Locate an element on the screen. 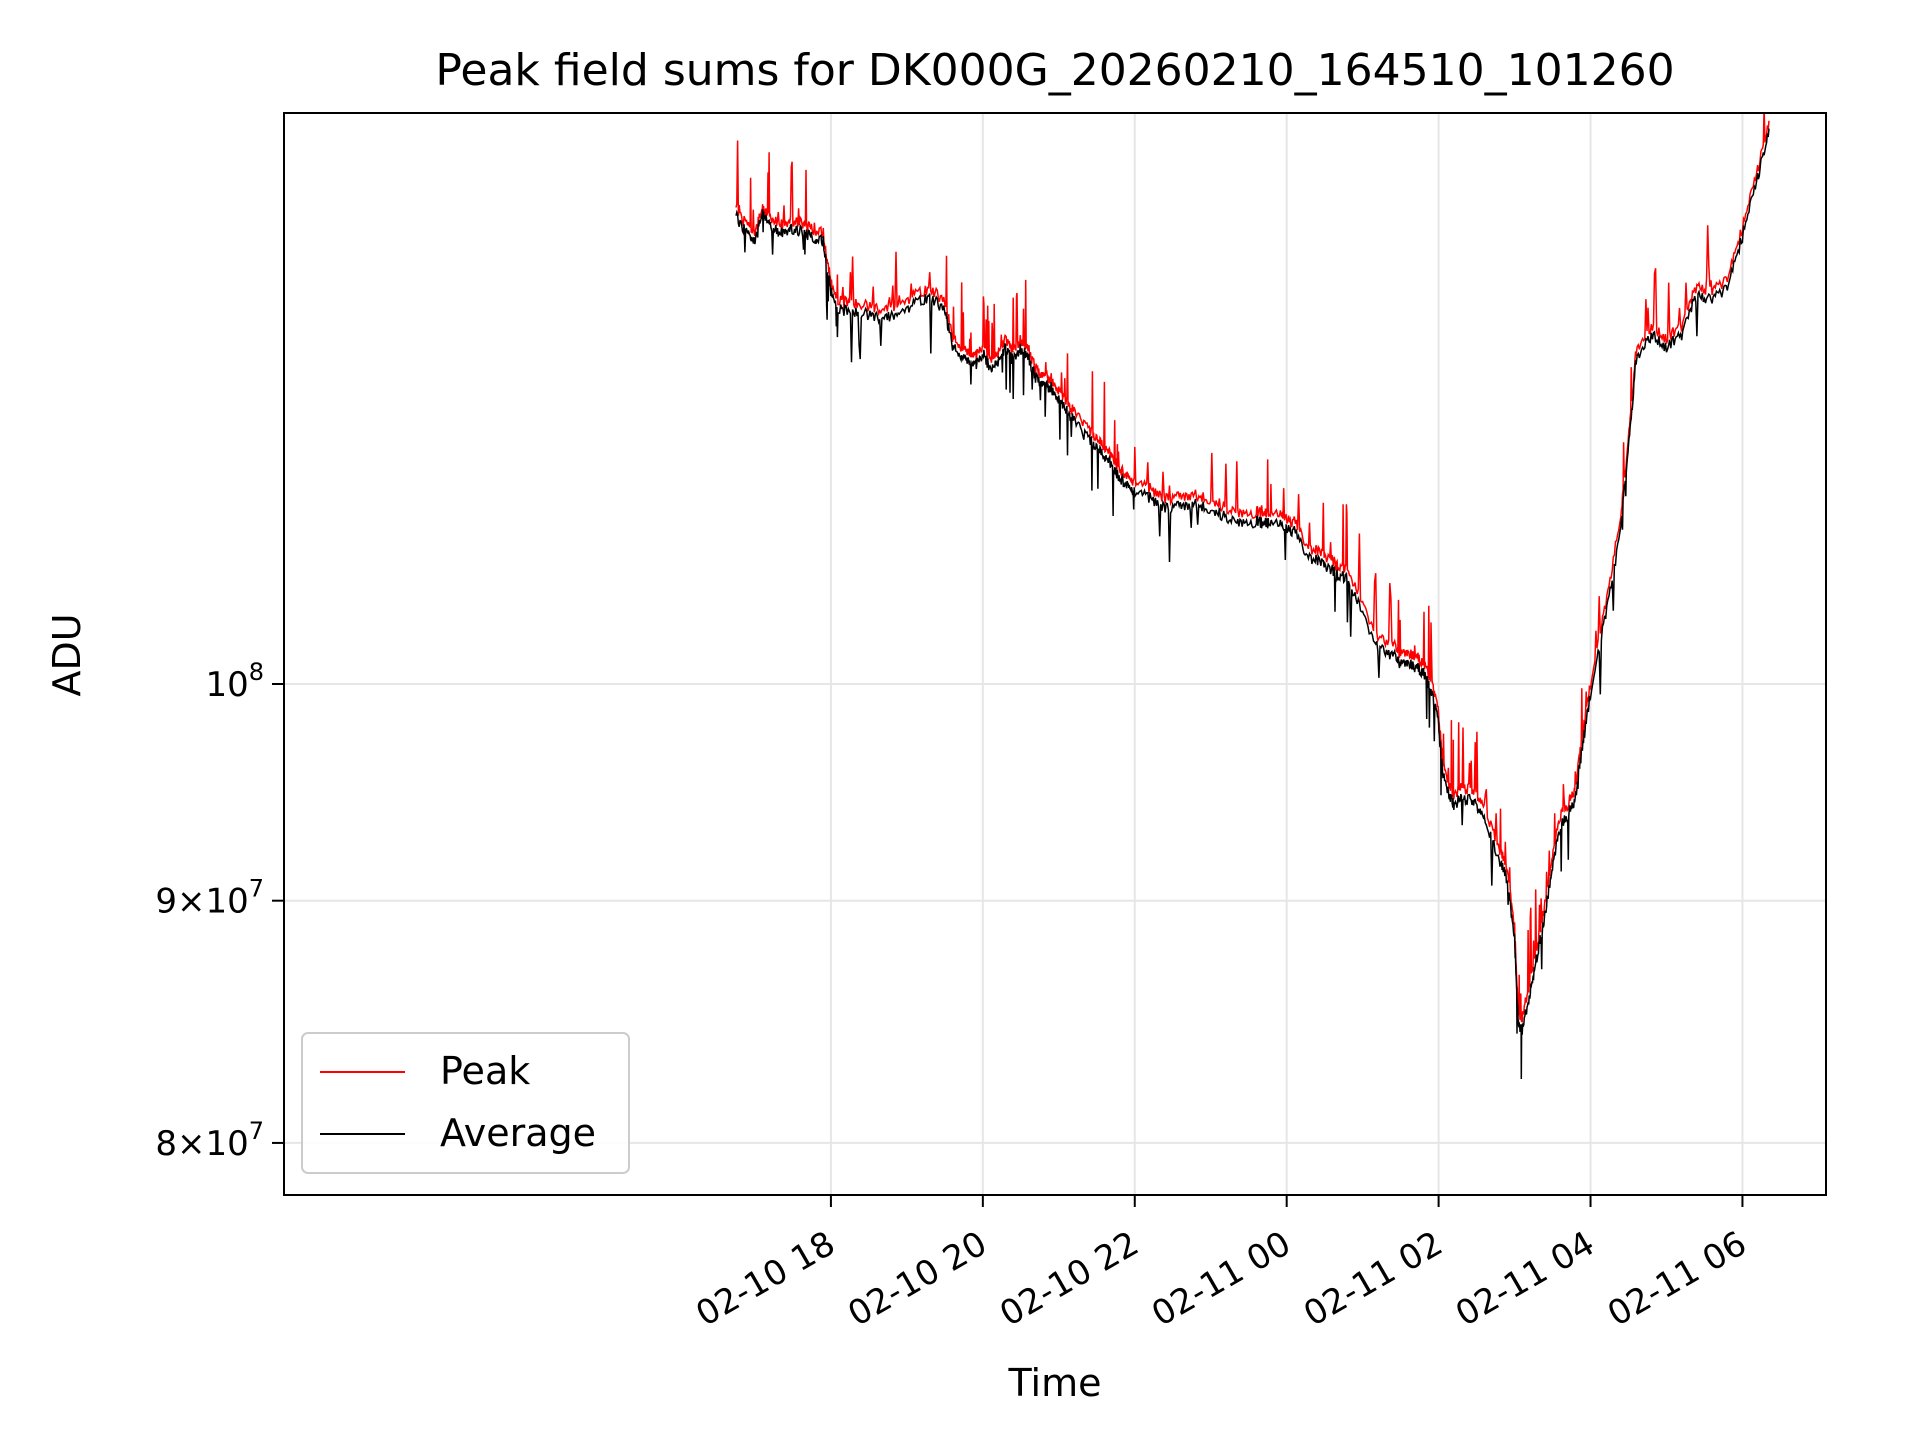 The width and height of the screenshot is (1920, 1444). legend: Peak Average is located at coordinates (465, 1103).